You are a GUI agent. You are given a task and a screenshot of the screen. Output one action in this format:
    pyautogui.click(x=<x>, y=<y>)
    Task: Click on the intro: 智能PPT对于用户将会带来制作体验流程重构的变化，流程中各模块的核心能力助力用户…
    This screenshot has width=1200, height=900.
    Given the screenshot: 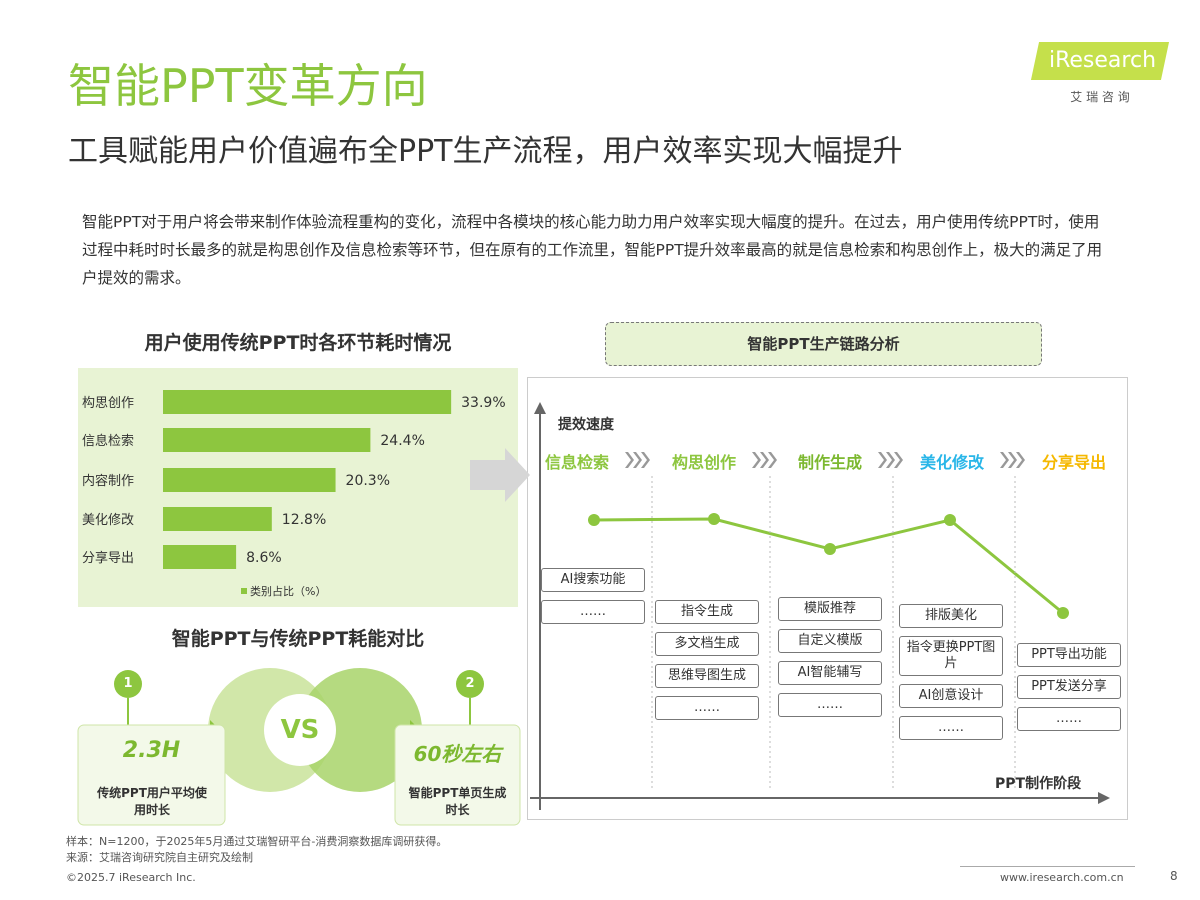 What is the action you would take?
    pyautogui.click(x=592, y=250)
    